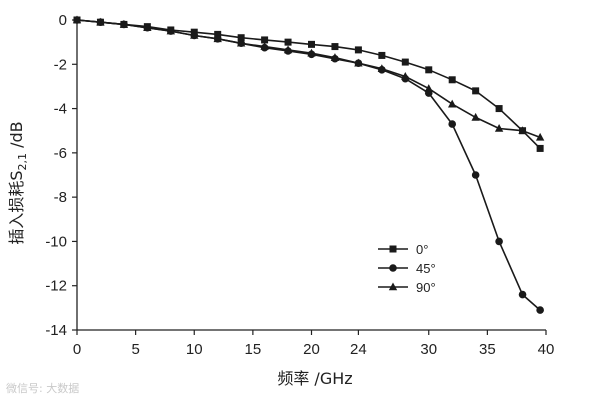  What do you see at coordinates (56, 330) in the screenshot?
I see `y-tick-label: -14` at bounding box center [56, 330].